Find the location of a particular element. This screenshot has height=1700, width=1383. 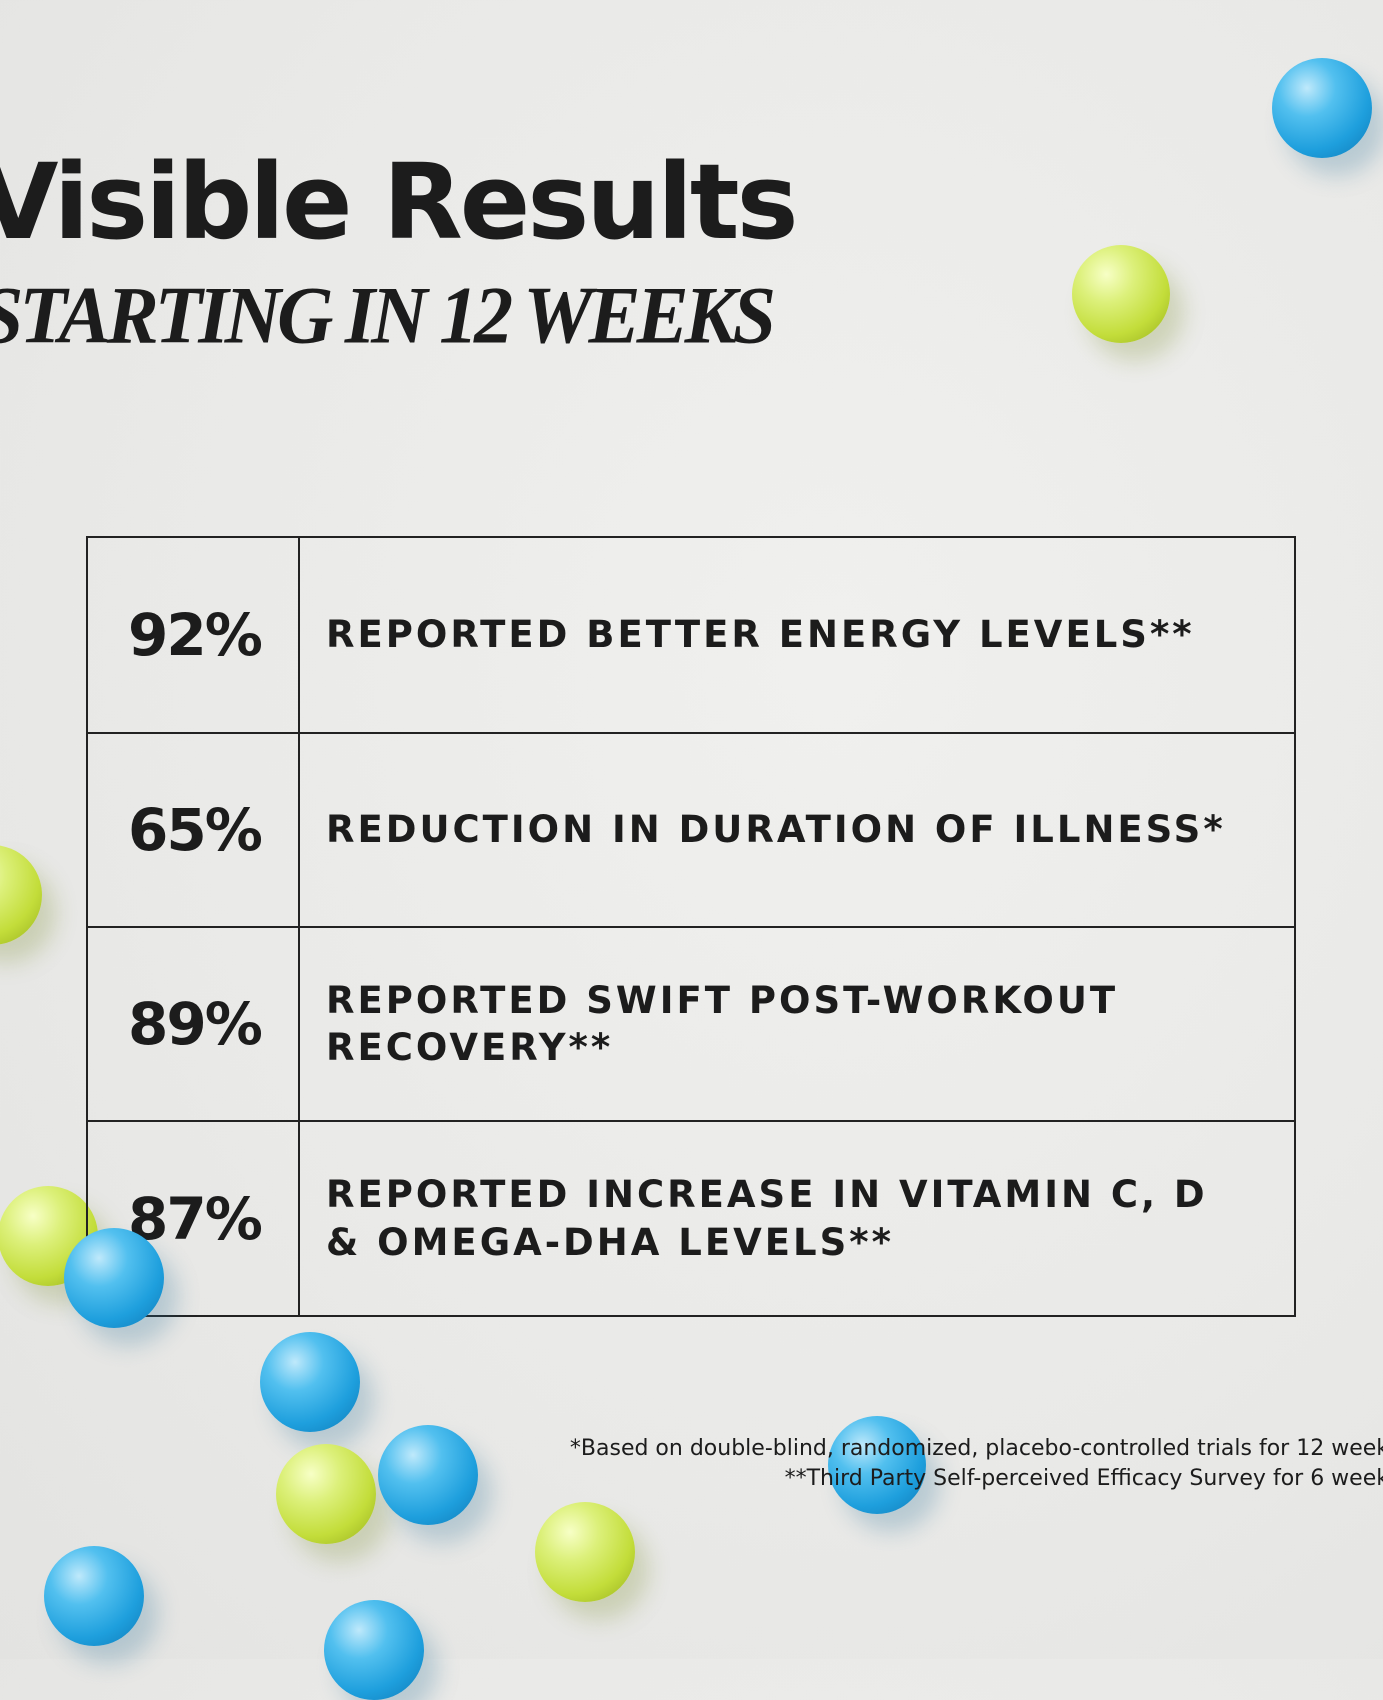

stat-row: 65% REDUCTION IN DURATION OF ILLNESS* is located at coordinates (691, 831).